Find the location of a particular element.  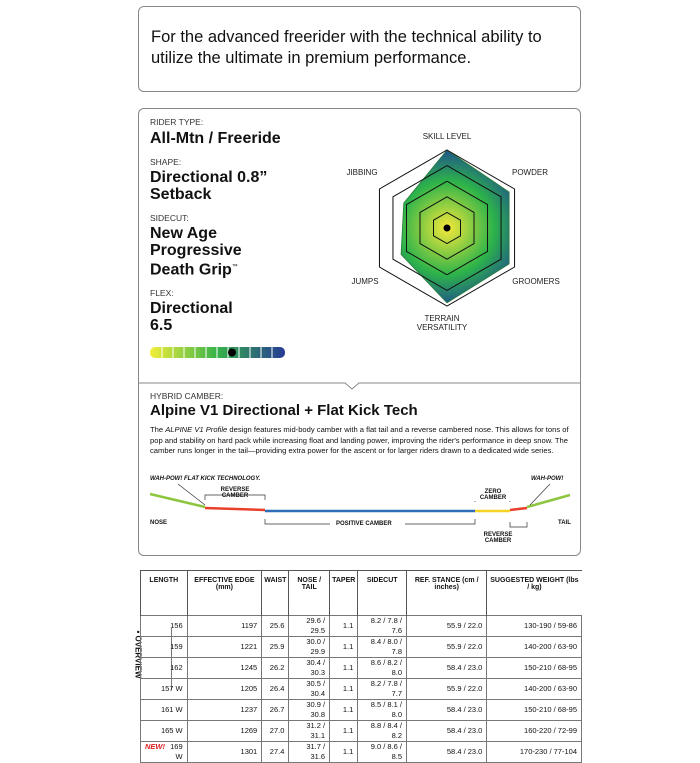

cell-text: 27.4 is located at coordinates (277, 751).